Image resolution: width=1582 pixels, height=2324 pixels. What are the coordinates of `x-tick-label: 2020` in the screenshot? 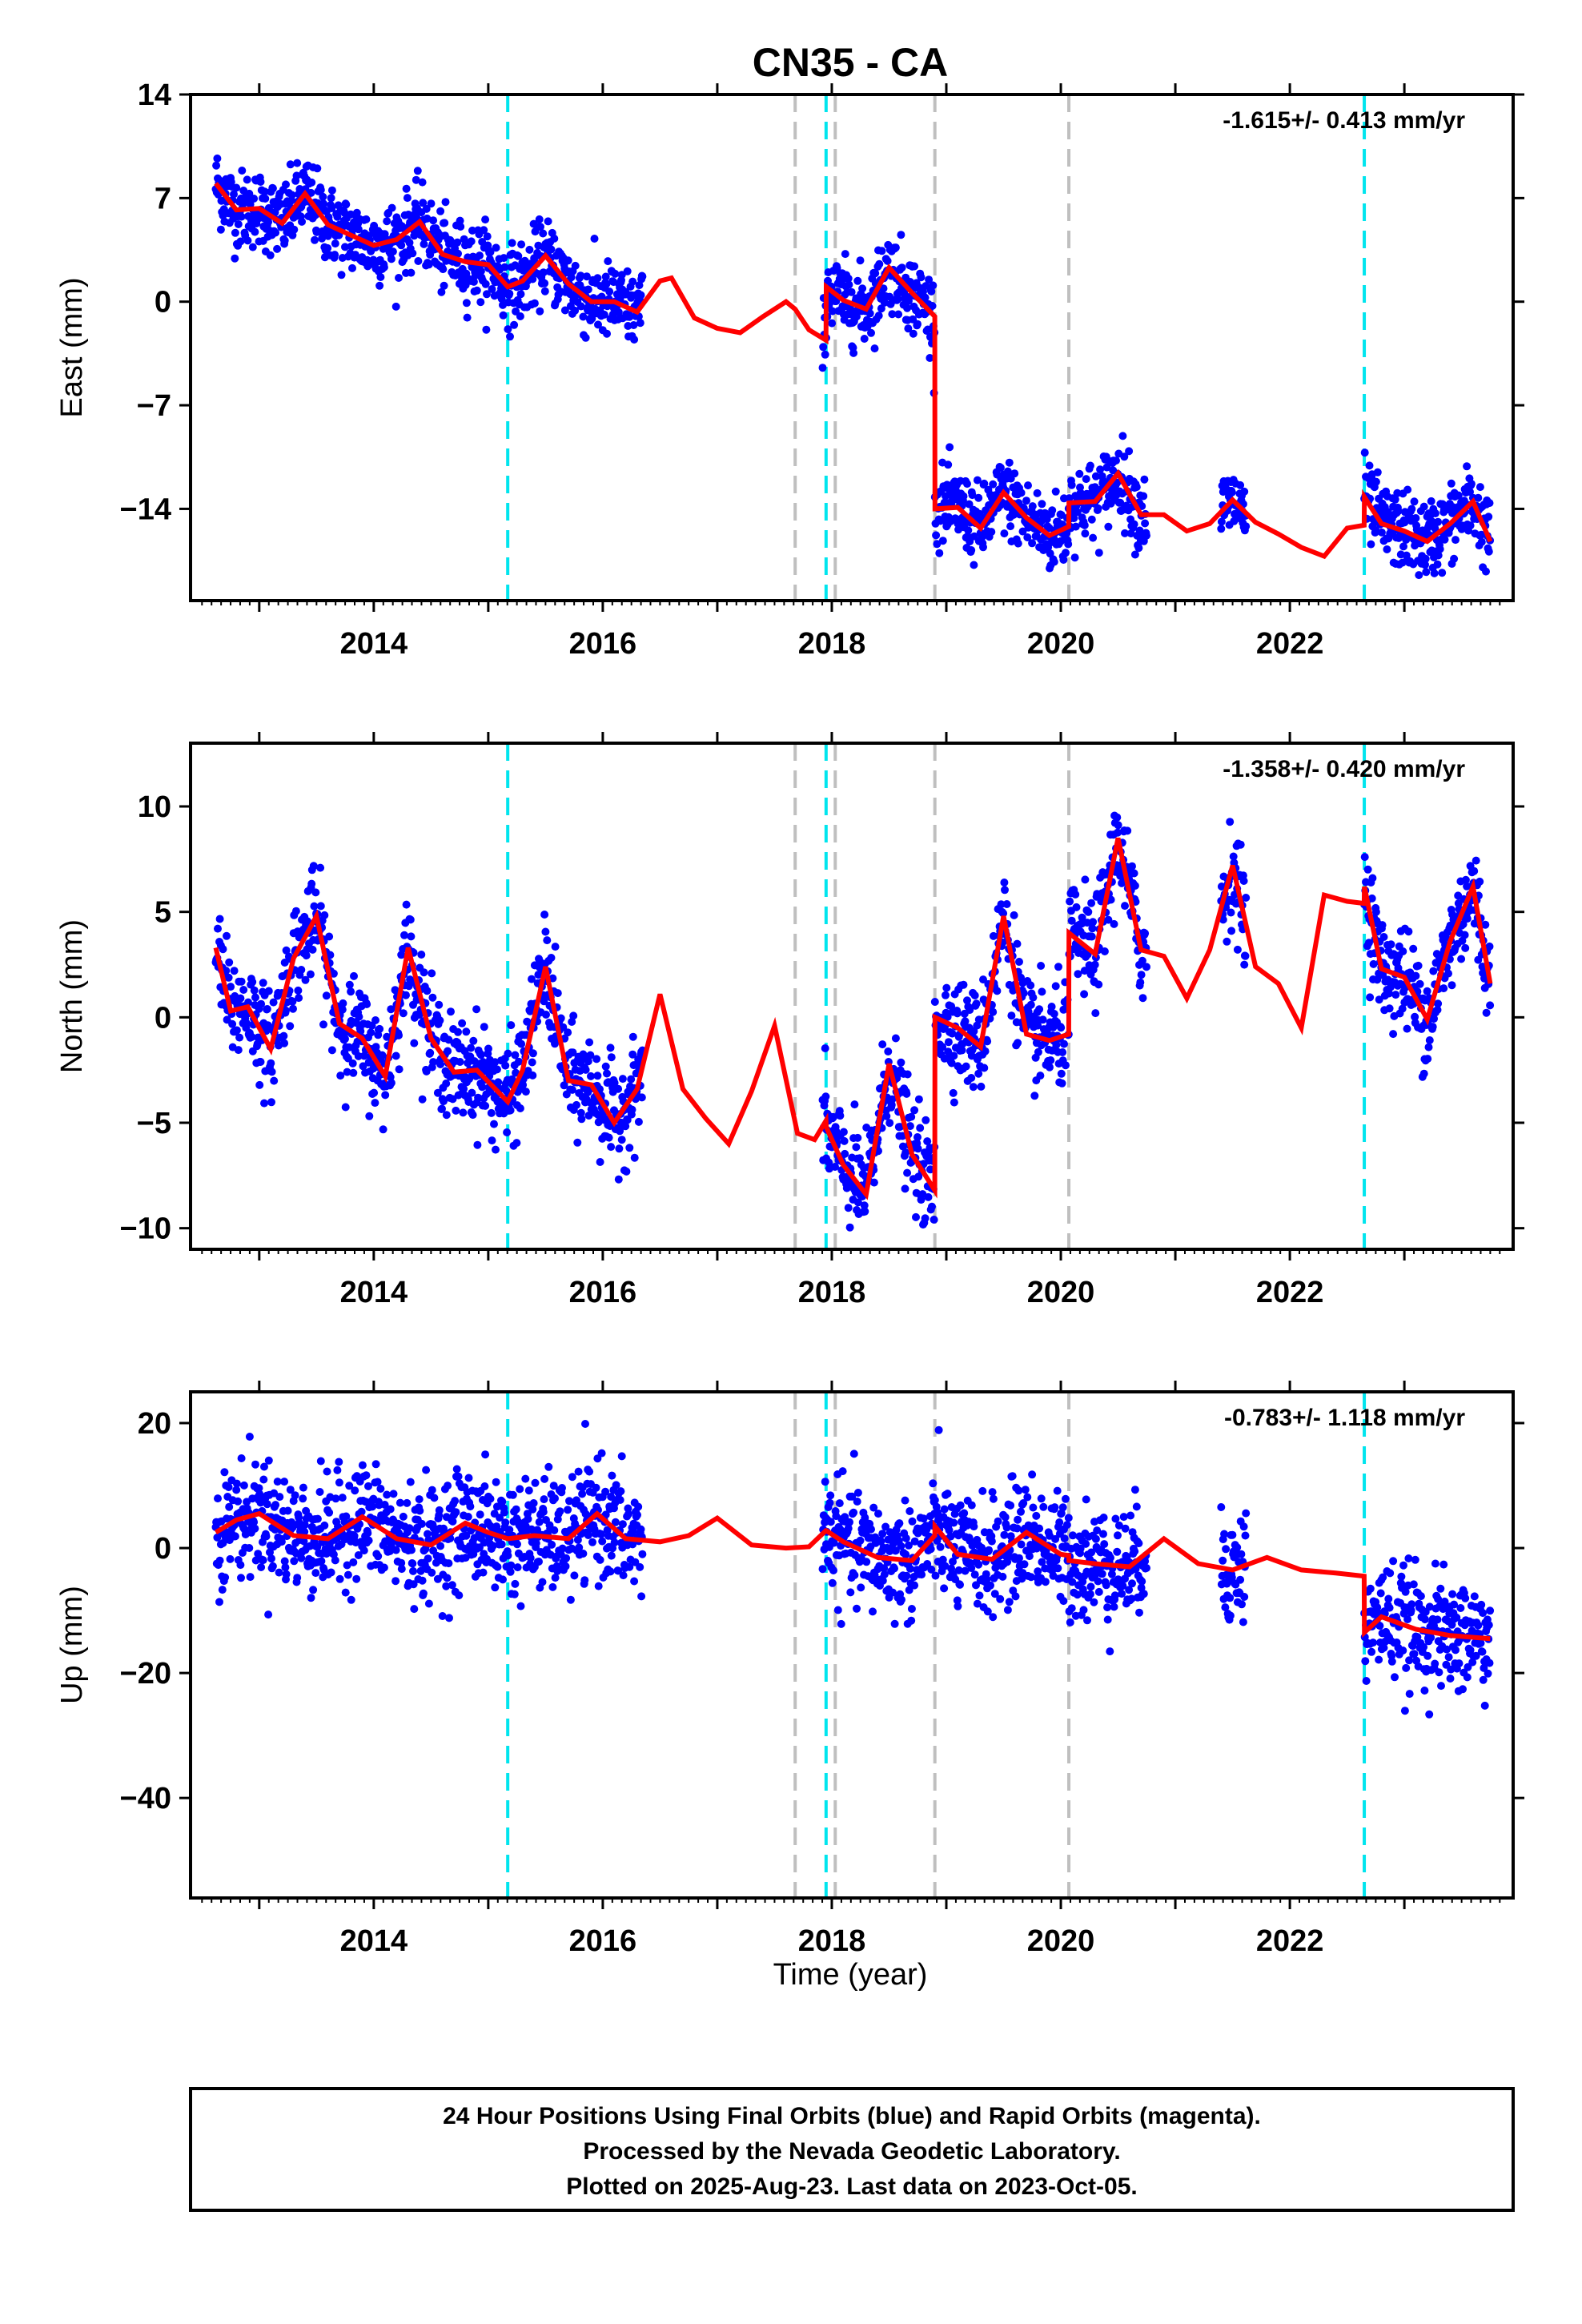 It's located at (1061, 1292).